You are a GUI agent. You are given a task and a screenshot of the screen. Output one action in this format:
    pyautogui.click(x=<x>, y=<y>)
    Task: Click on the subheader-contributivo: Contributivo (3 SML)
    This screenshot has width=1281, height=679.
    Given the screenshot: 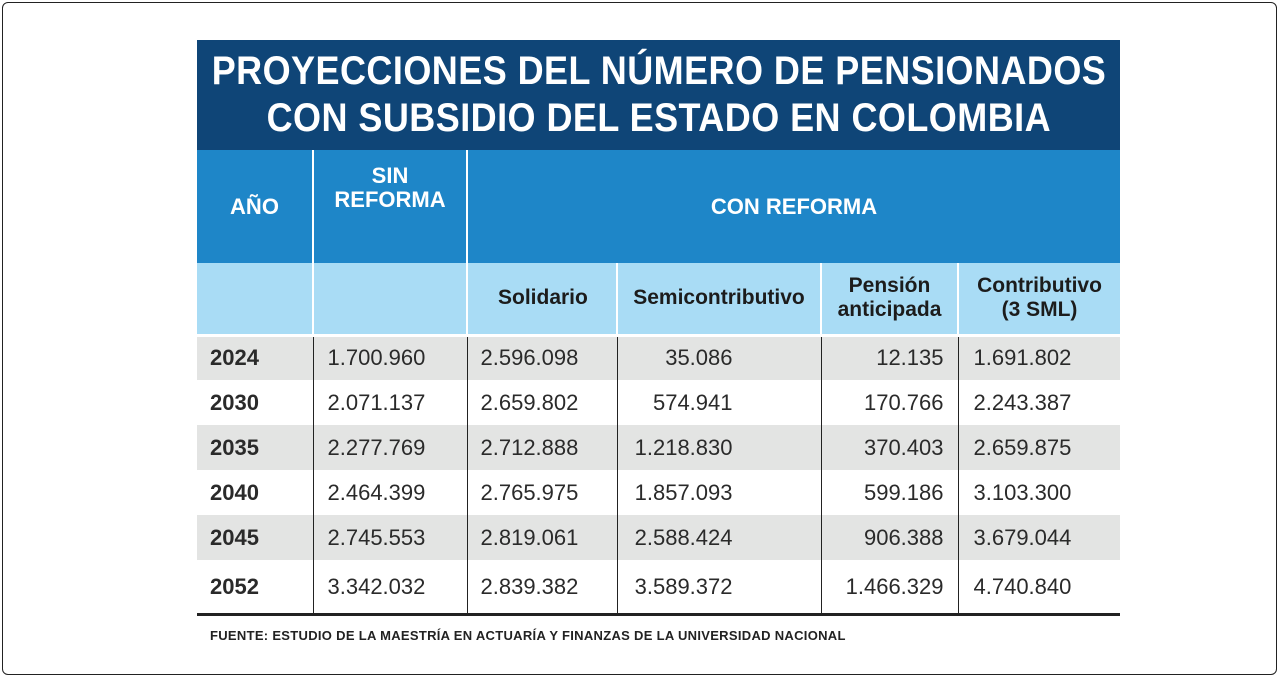 What is the action you would take?
    pyautogui.click(x=1039, y=299)
    